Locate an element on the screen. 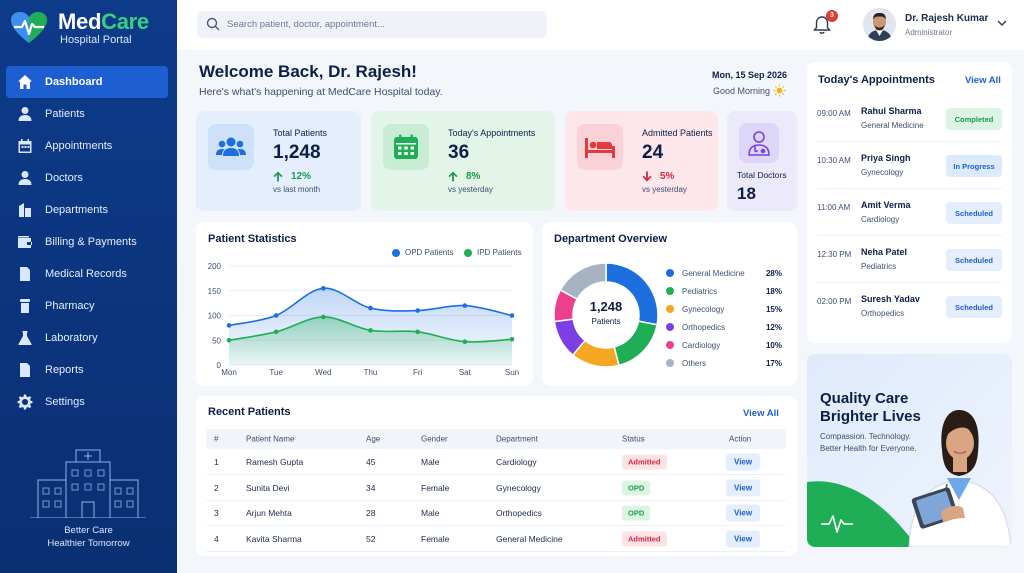 The height and width of the screenshot is (573, 1024). appointment-item: 12:30 PM Neha Patel Pediatrics Scheduled is located at coordinates (909, 259).